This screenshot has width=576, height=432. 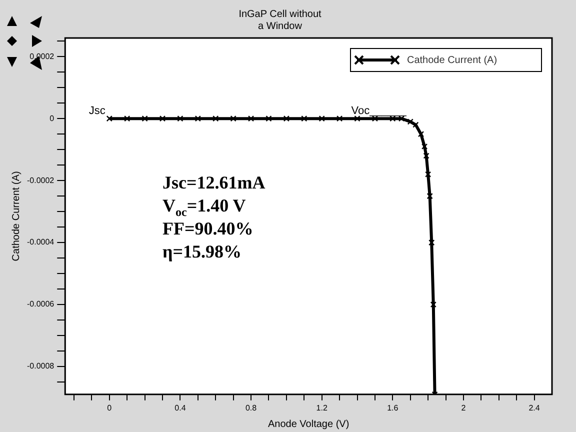 What do you see at coordinates (40, 366) in the screenshot?
I see `y-tick-label: -0.0008` at bounding box center [40, 366].